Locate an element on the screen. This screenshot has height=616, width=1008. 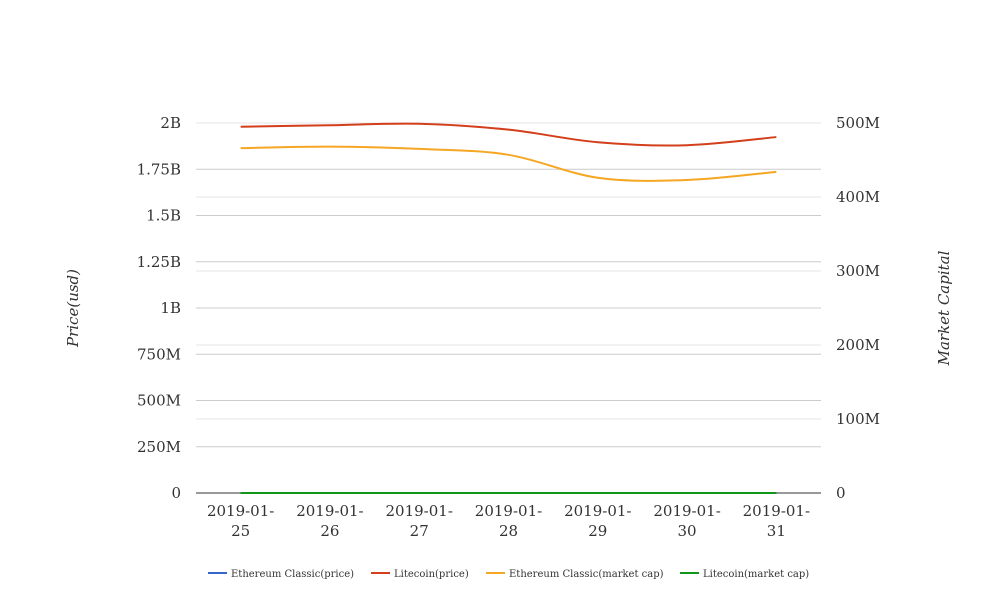
y2-tick-label: 0 is located at coordinates (841, 493).